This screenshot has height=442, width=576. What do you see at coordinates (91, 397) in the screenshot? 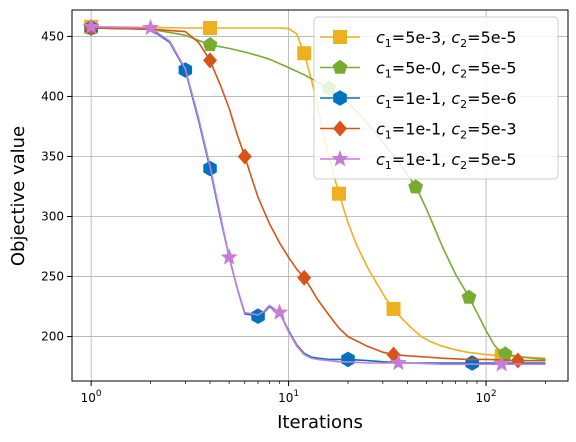
I see `x-tick-label: 10⁰` at bounding box center [91, 397].